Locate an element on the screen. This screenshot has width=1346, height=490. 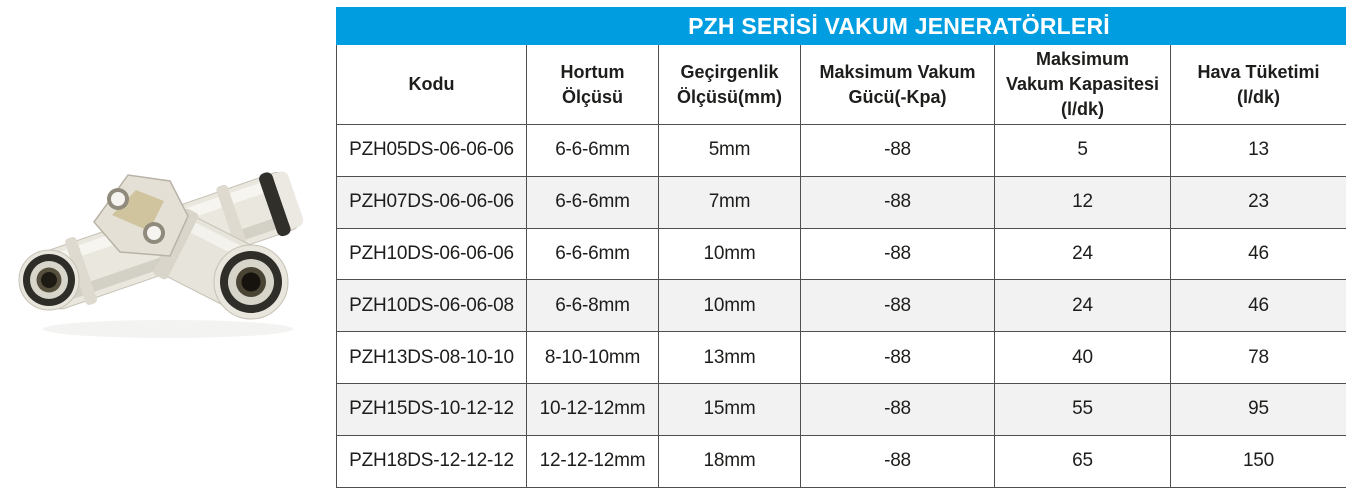
cell-maksimum-vakum-kapasitesi: 55 is located at coordinates (1082, 409).